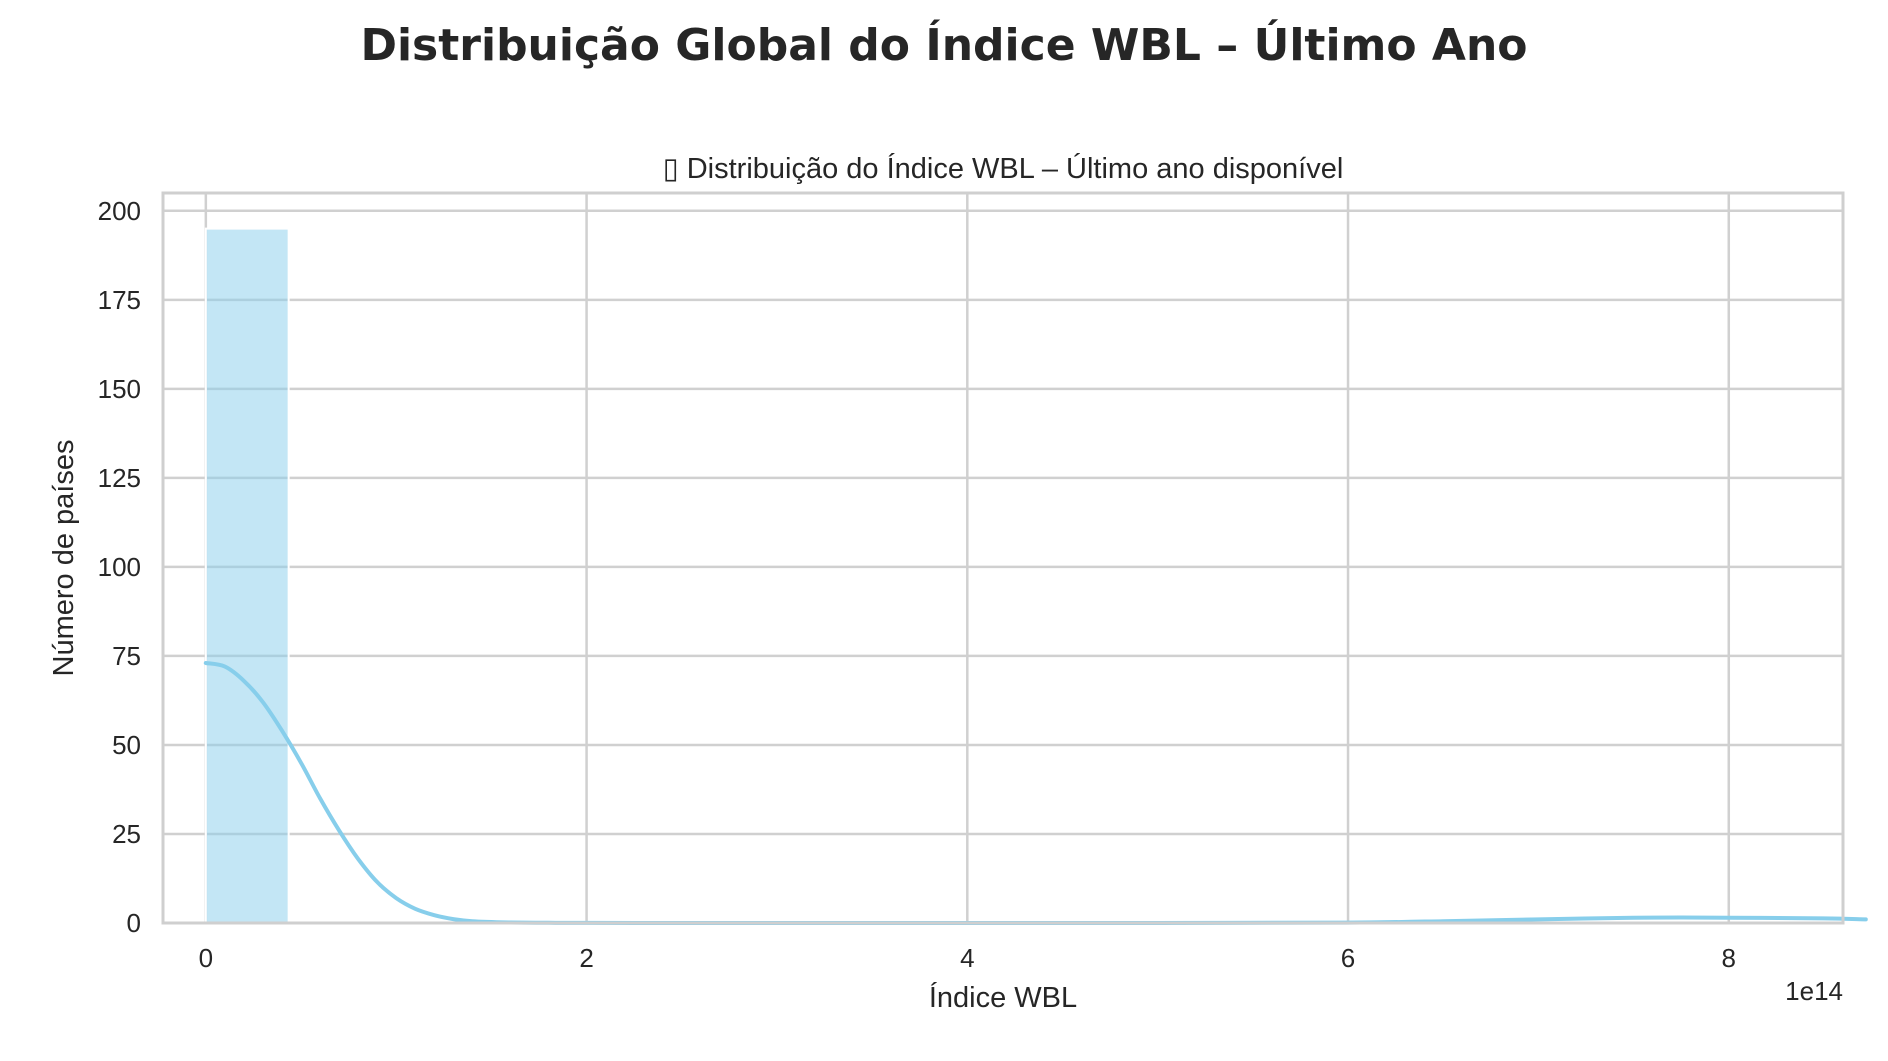 The height and width of the screenshot is (1061, 1888). I want to click on y-tick-label-200: 200, so click(119, 211).